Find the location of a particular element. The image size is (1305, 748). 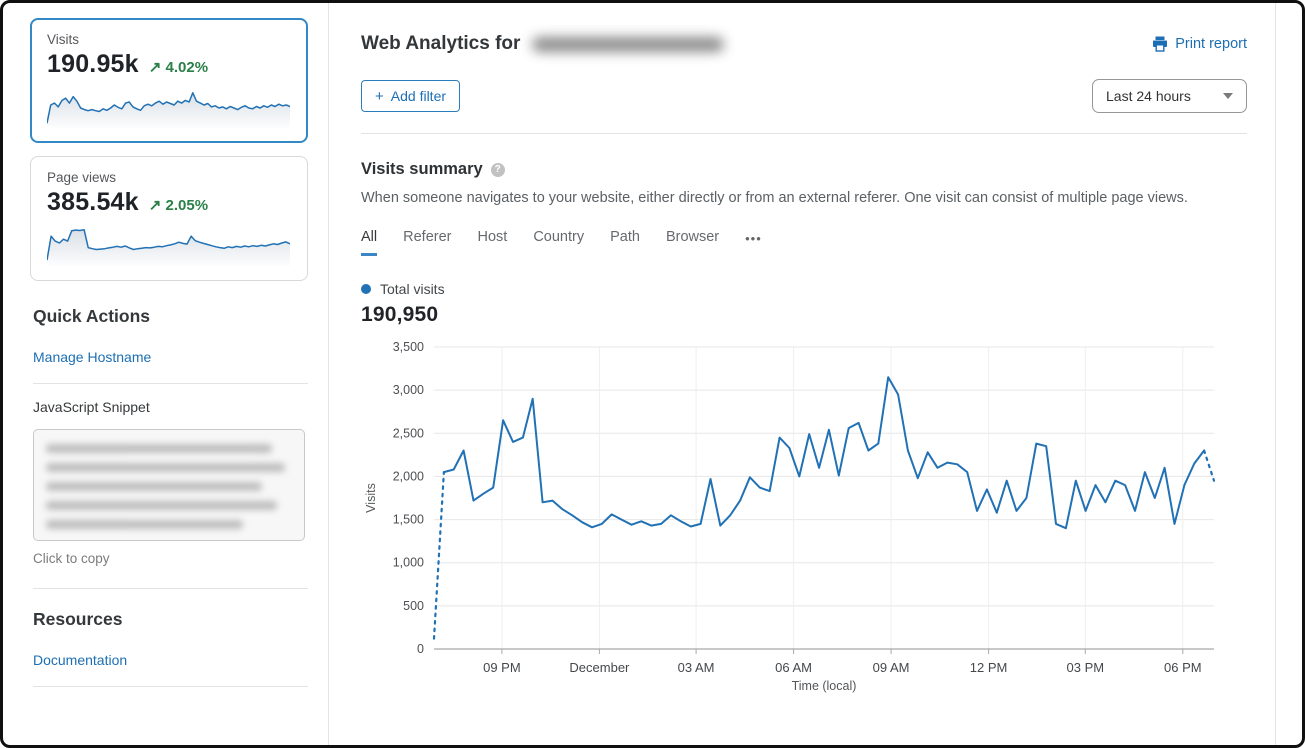

printer-icon is located at coordinates (1160, 44).